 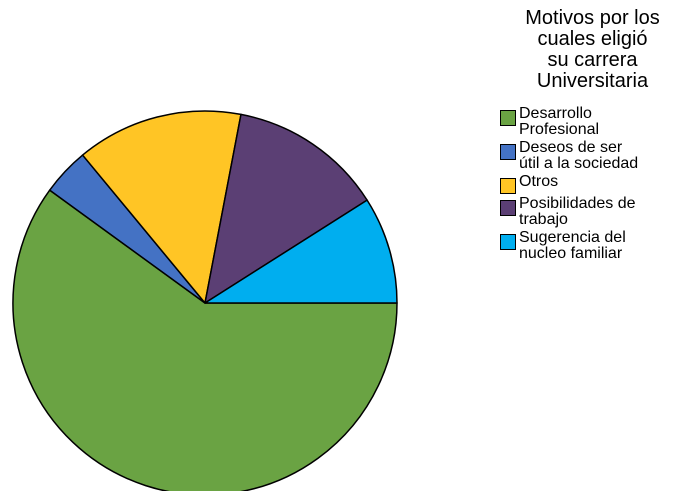 I want to click on legend-label: Desarrollo Profesional, so click(x=601, y=122).